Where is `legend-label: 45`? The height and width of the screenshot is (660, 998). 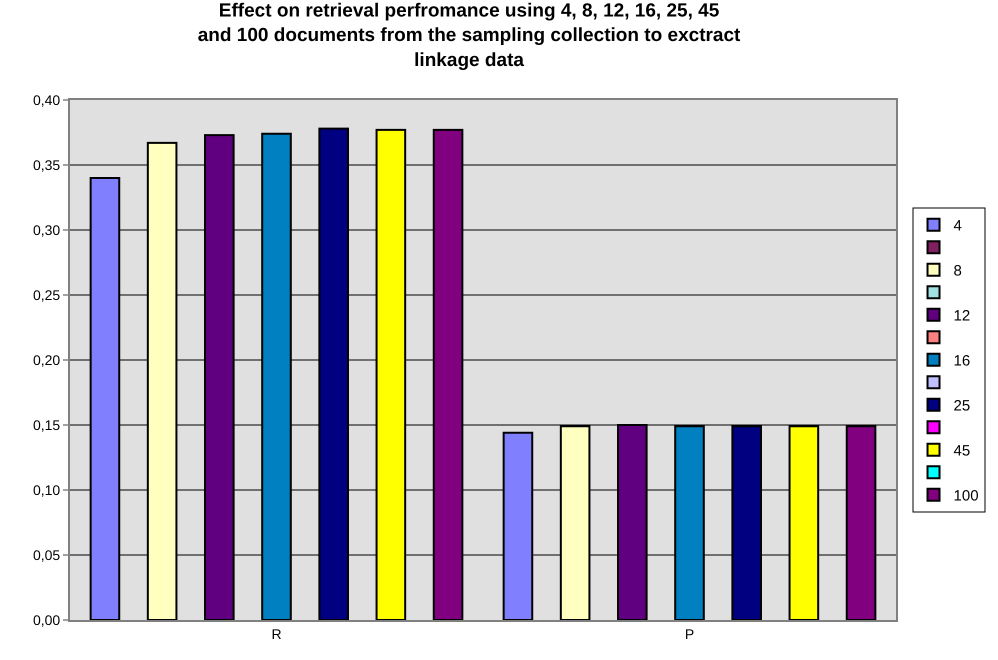 legend-label: 45 is located at coordinates (962, 451).